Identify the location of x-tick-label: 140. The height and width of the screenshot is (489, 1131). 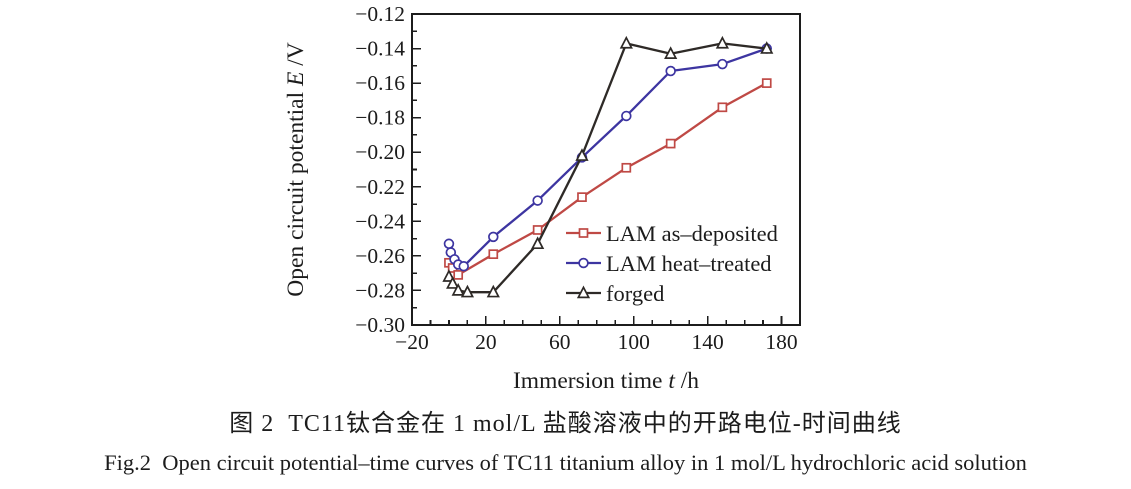
(707, 342).